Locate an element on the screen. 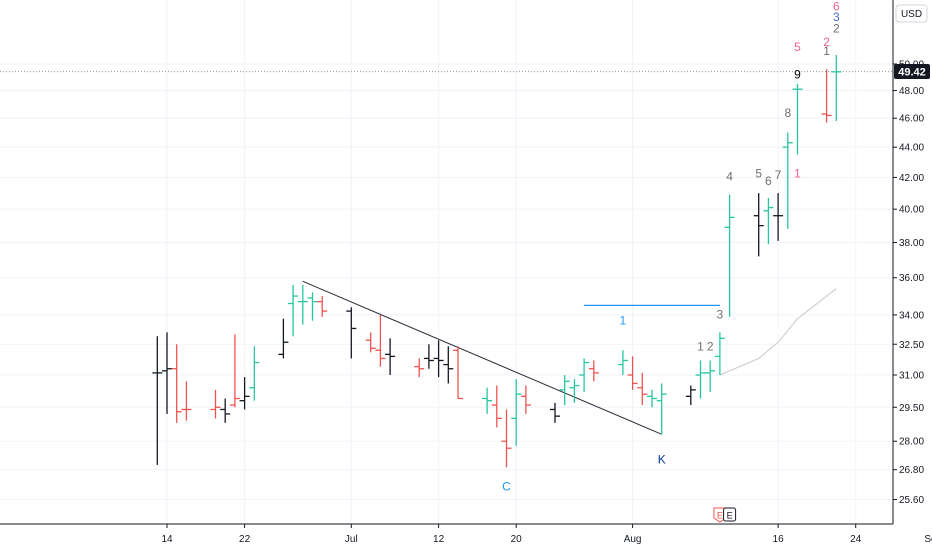 Image resolution: width=932 pixels, height=555 pixels. count-label: 9 is located at coordinates (797, 74).